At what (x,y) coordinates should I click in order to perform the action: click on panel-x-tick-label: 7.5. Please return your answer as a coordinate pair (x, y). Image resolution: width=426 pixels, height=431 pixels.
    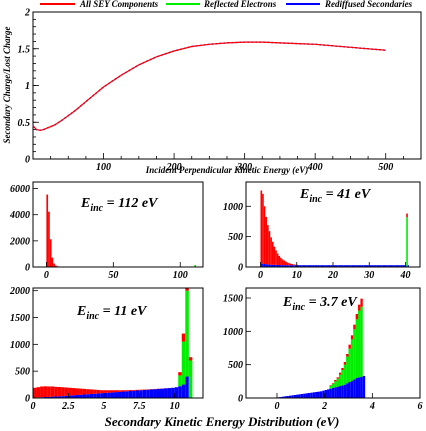
    Looking at the image, I should click on (139, 406).